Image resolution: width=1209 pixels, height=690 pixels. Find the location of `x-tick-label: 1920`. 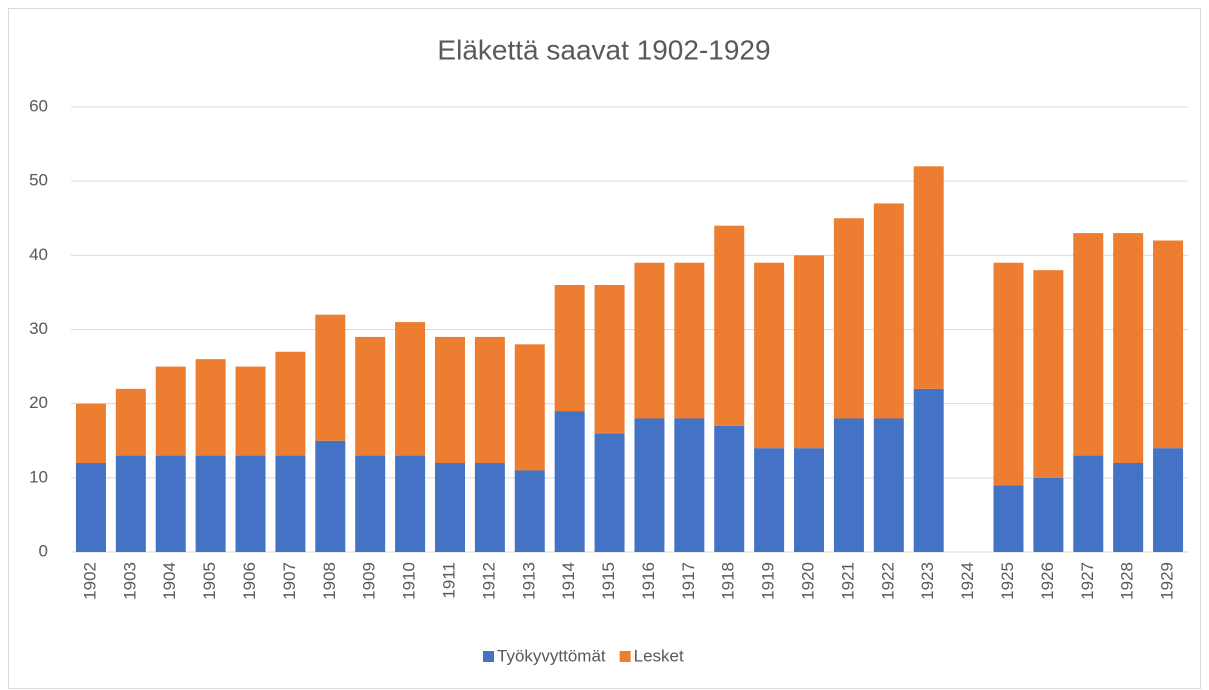

x-tick-label: 1920 is located at coordinates (808, 581).